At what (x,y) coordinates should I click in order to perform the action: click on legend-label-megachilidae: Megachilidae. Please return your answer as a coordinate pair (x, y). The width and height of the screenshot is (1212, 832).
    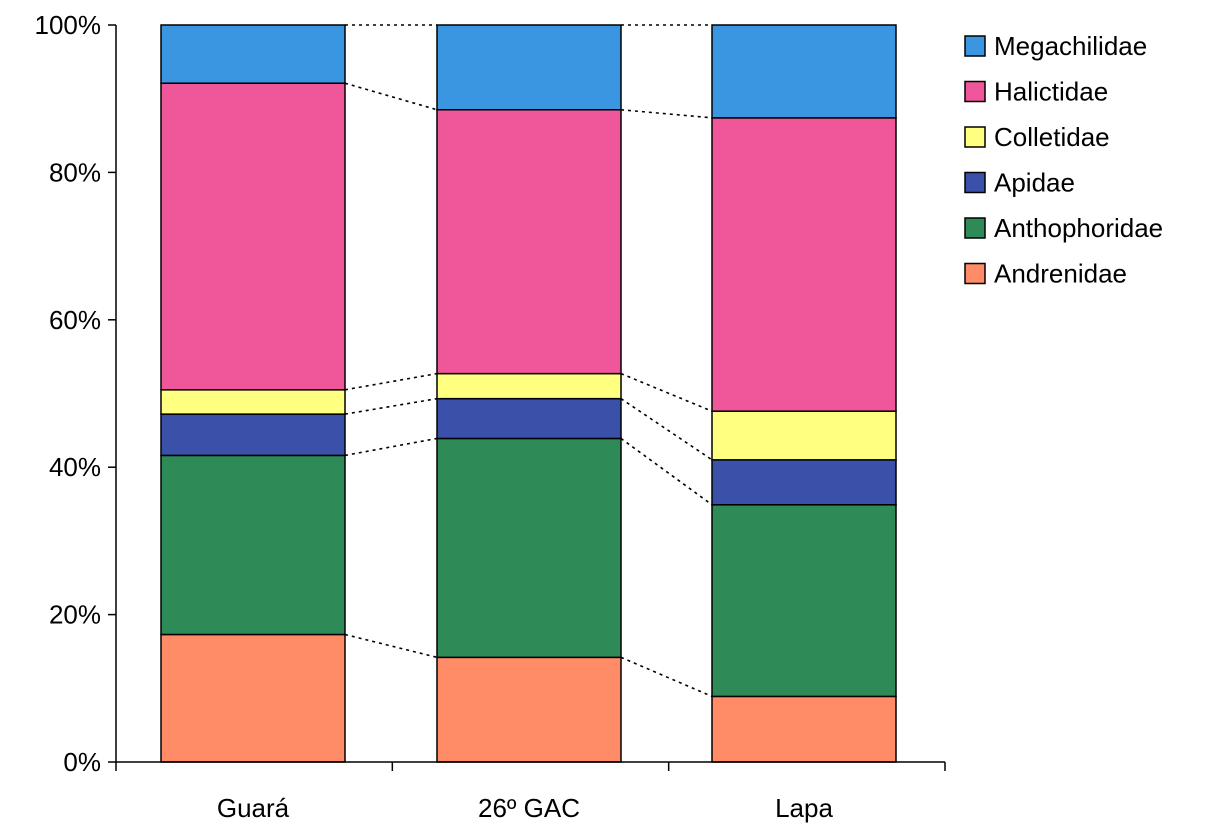
    Looking at the image, I should click on (1070, 46).